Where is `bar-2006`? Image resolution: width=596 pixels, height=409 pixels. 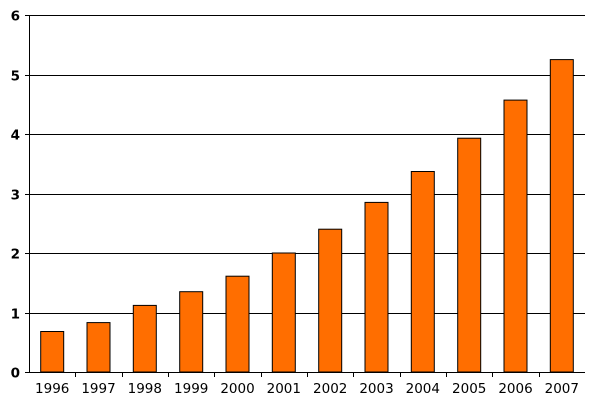
bar-2006 is located at coordinates (515, 236).